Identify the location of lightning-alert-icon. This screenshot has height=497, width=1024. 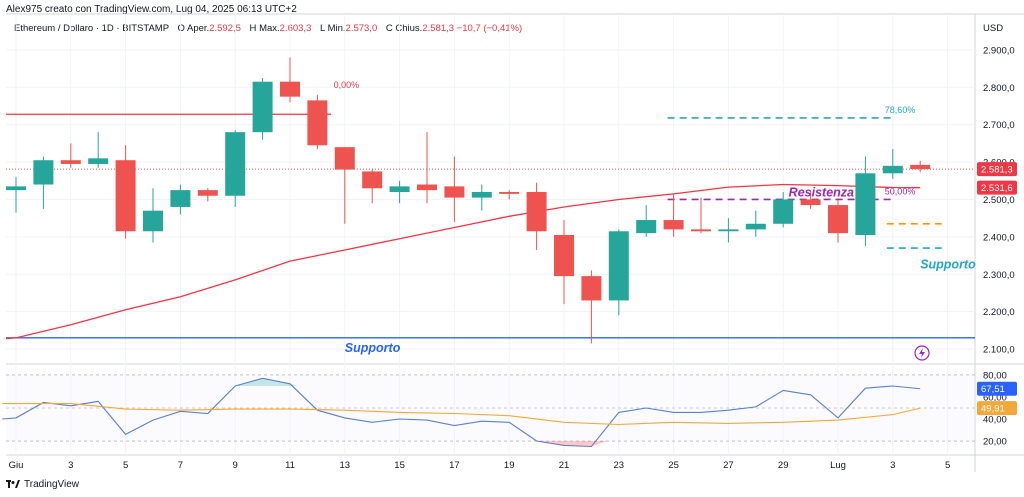
(922, 353).